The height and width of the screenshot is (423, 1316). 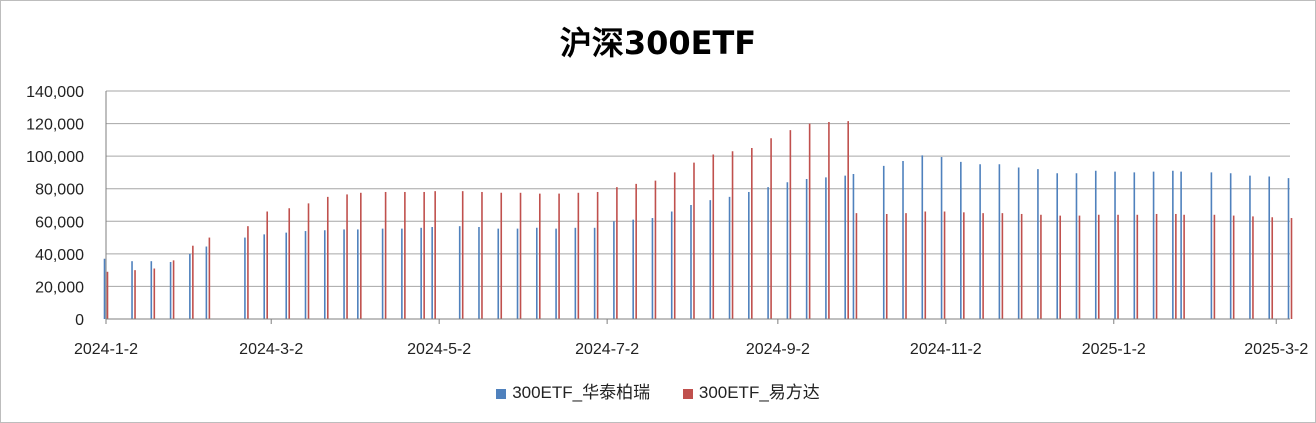 What do you see at coordinates (778, 349) in the screenshot?
I see `x-tick-label: 2024-9-2` at bounding box center [778, 349].